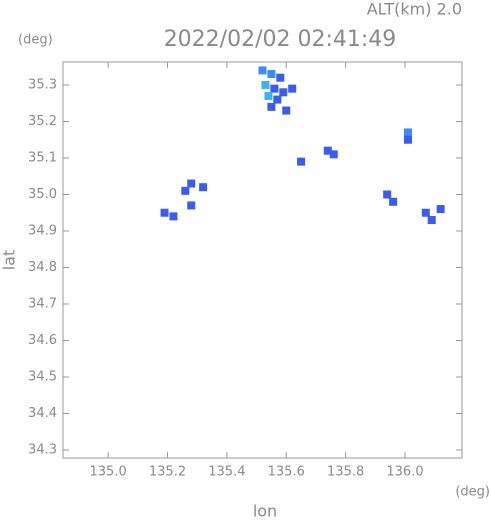  Describe the element at coordinates (42, 413) in the screenshot. I see `y-tick-label: 34.4` at that location.